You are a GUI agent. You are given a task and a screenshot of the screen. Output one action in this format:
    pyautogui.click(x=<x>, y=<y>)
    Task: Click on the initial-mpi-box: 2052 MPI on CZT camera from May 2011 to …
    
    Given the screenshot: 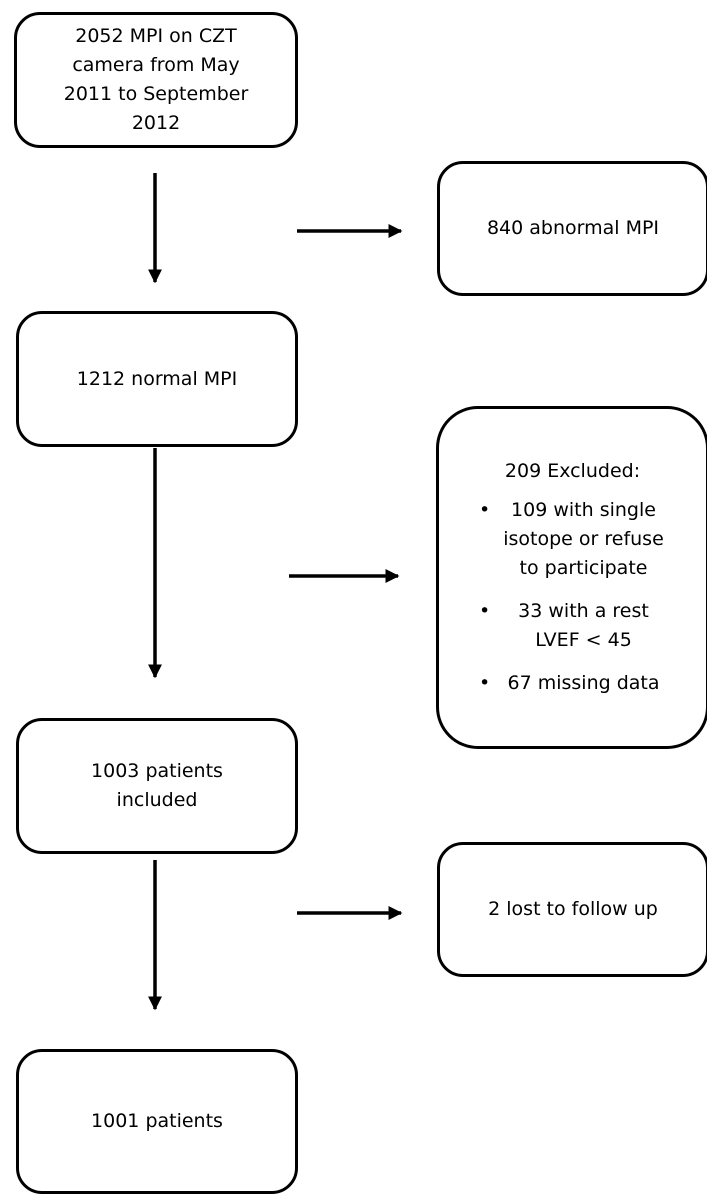 What is the action you would take?
    pyautogui.click(x=156, y=80)
    